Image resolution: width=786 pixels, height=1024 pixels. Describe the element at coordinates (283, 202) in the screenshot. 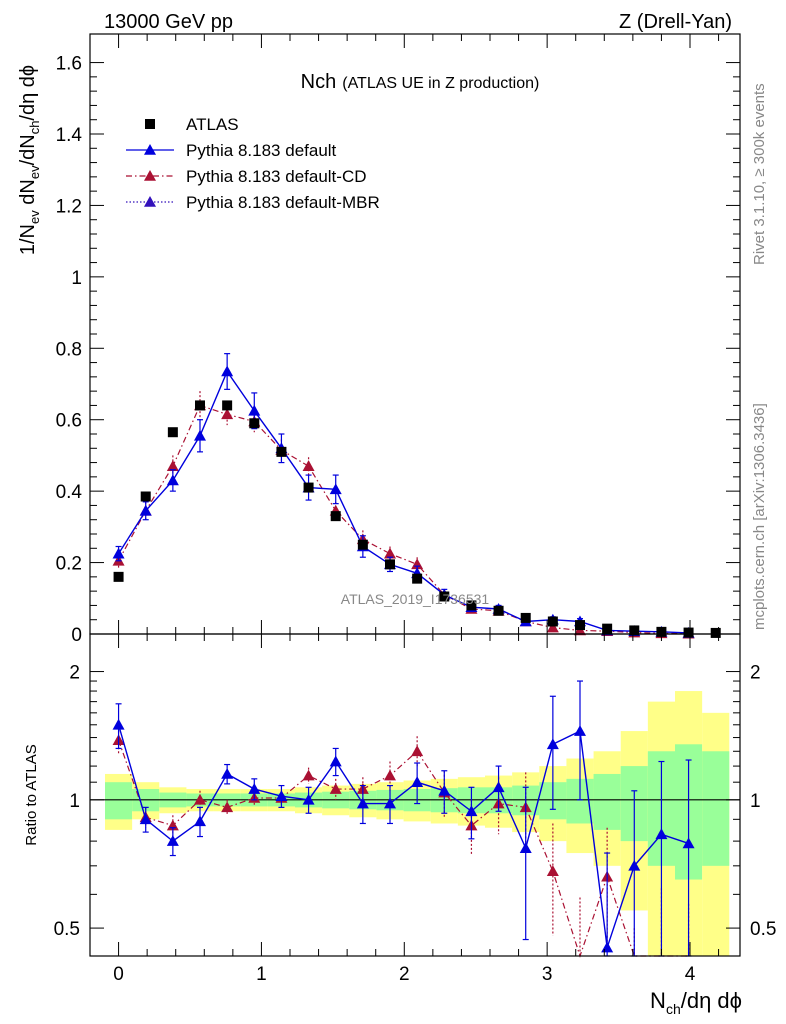

I see `legend-label: Pythia 8.183 default-MBR` at that location.